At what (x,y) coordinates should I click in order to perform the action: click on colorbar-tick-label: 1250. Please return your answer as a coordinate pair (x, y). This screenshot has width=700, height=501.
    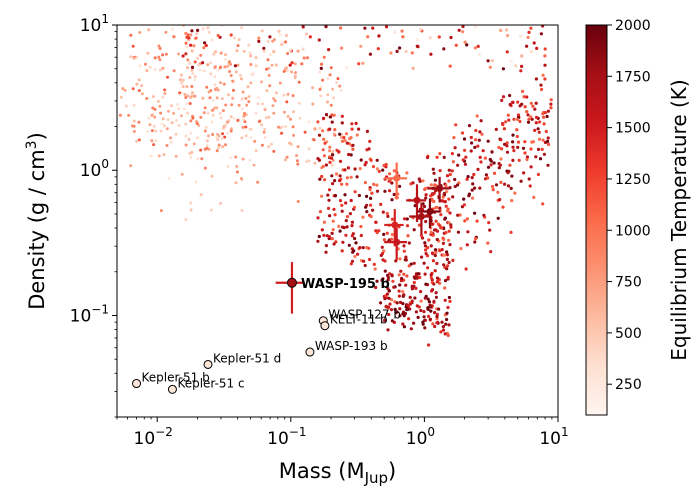
    Looking at the image, I should click on (633, 180).